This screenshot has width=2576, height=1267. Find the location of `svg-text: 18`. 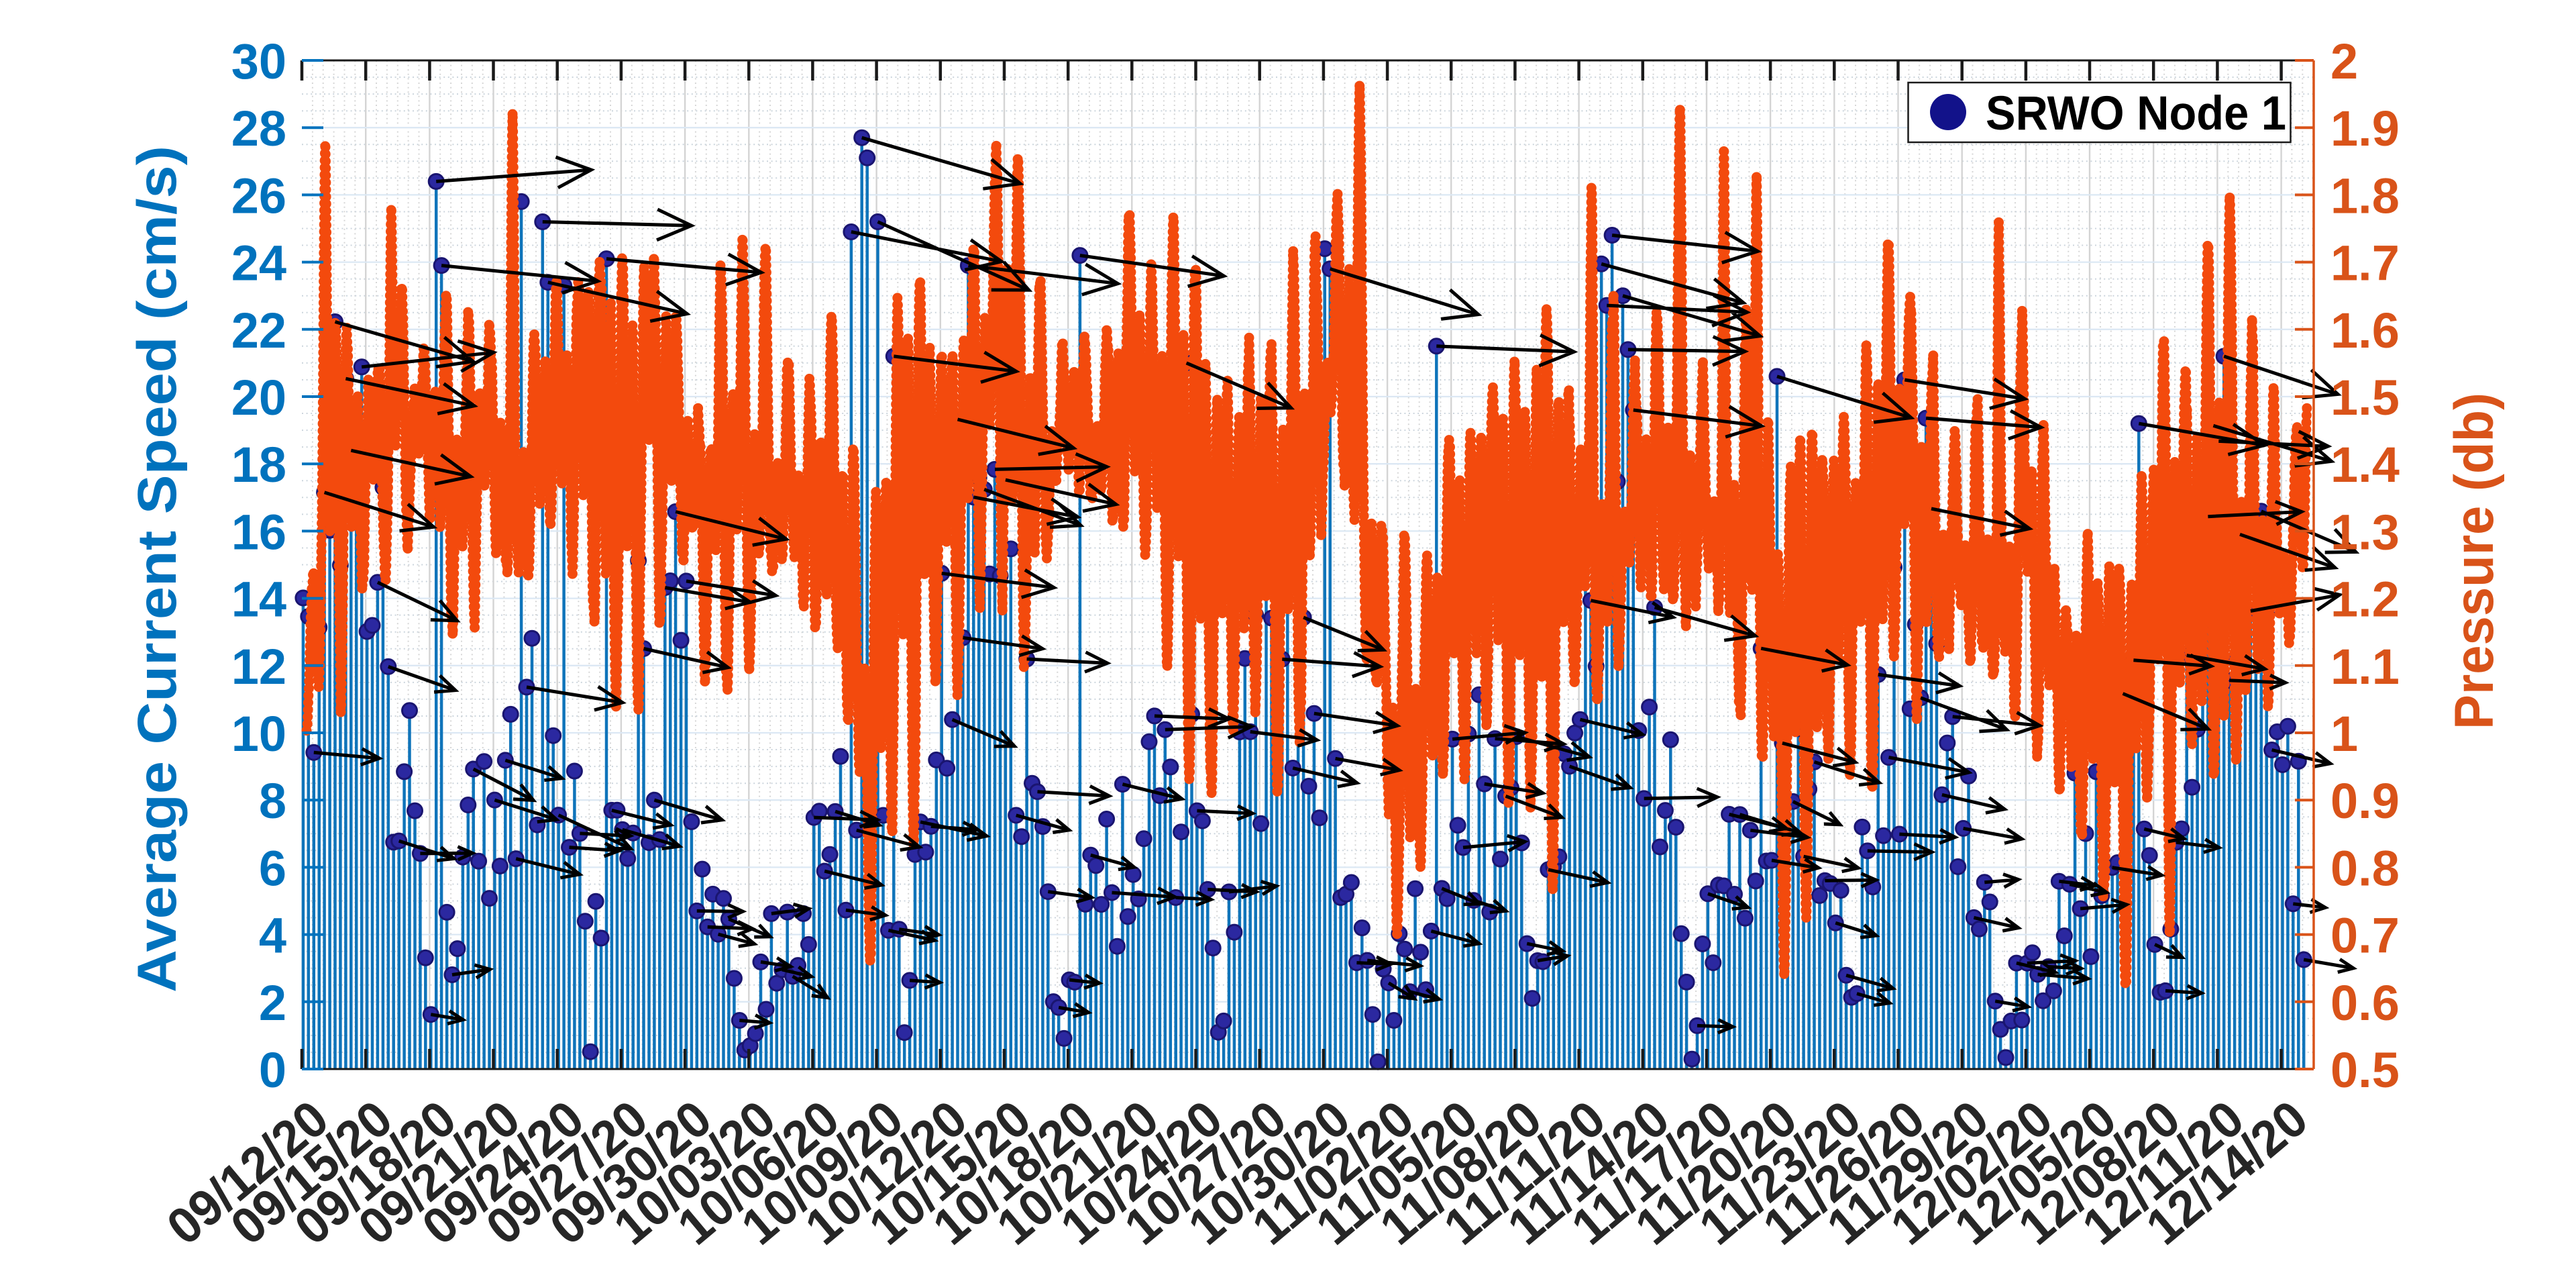

svg-text: 18 is located at coordinates (258, 465).